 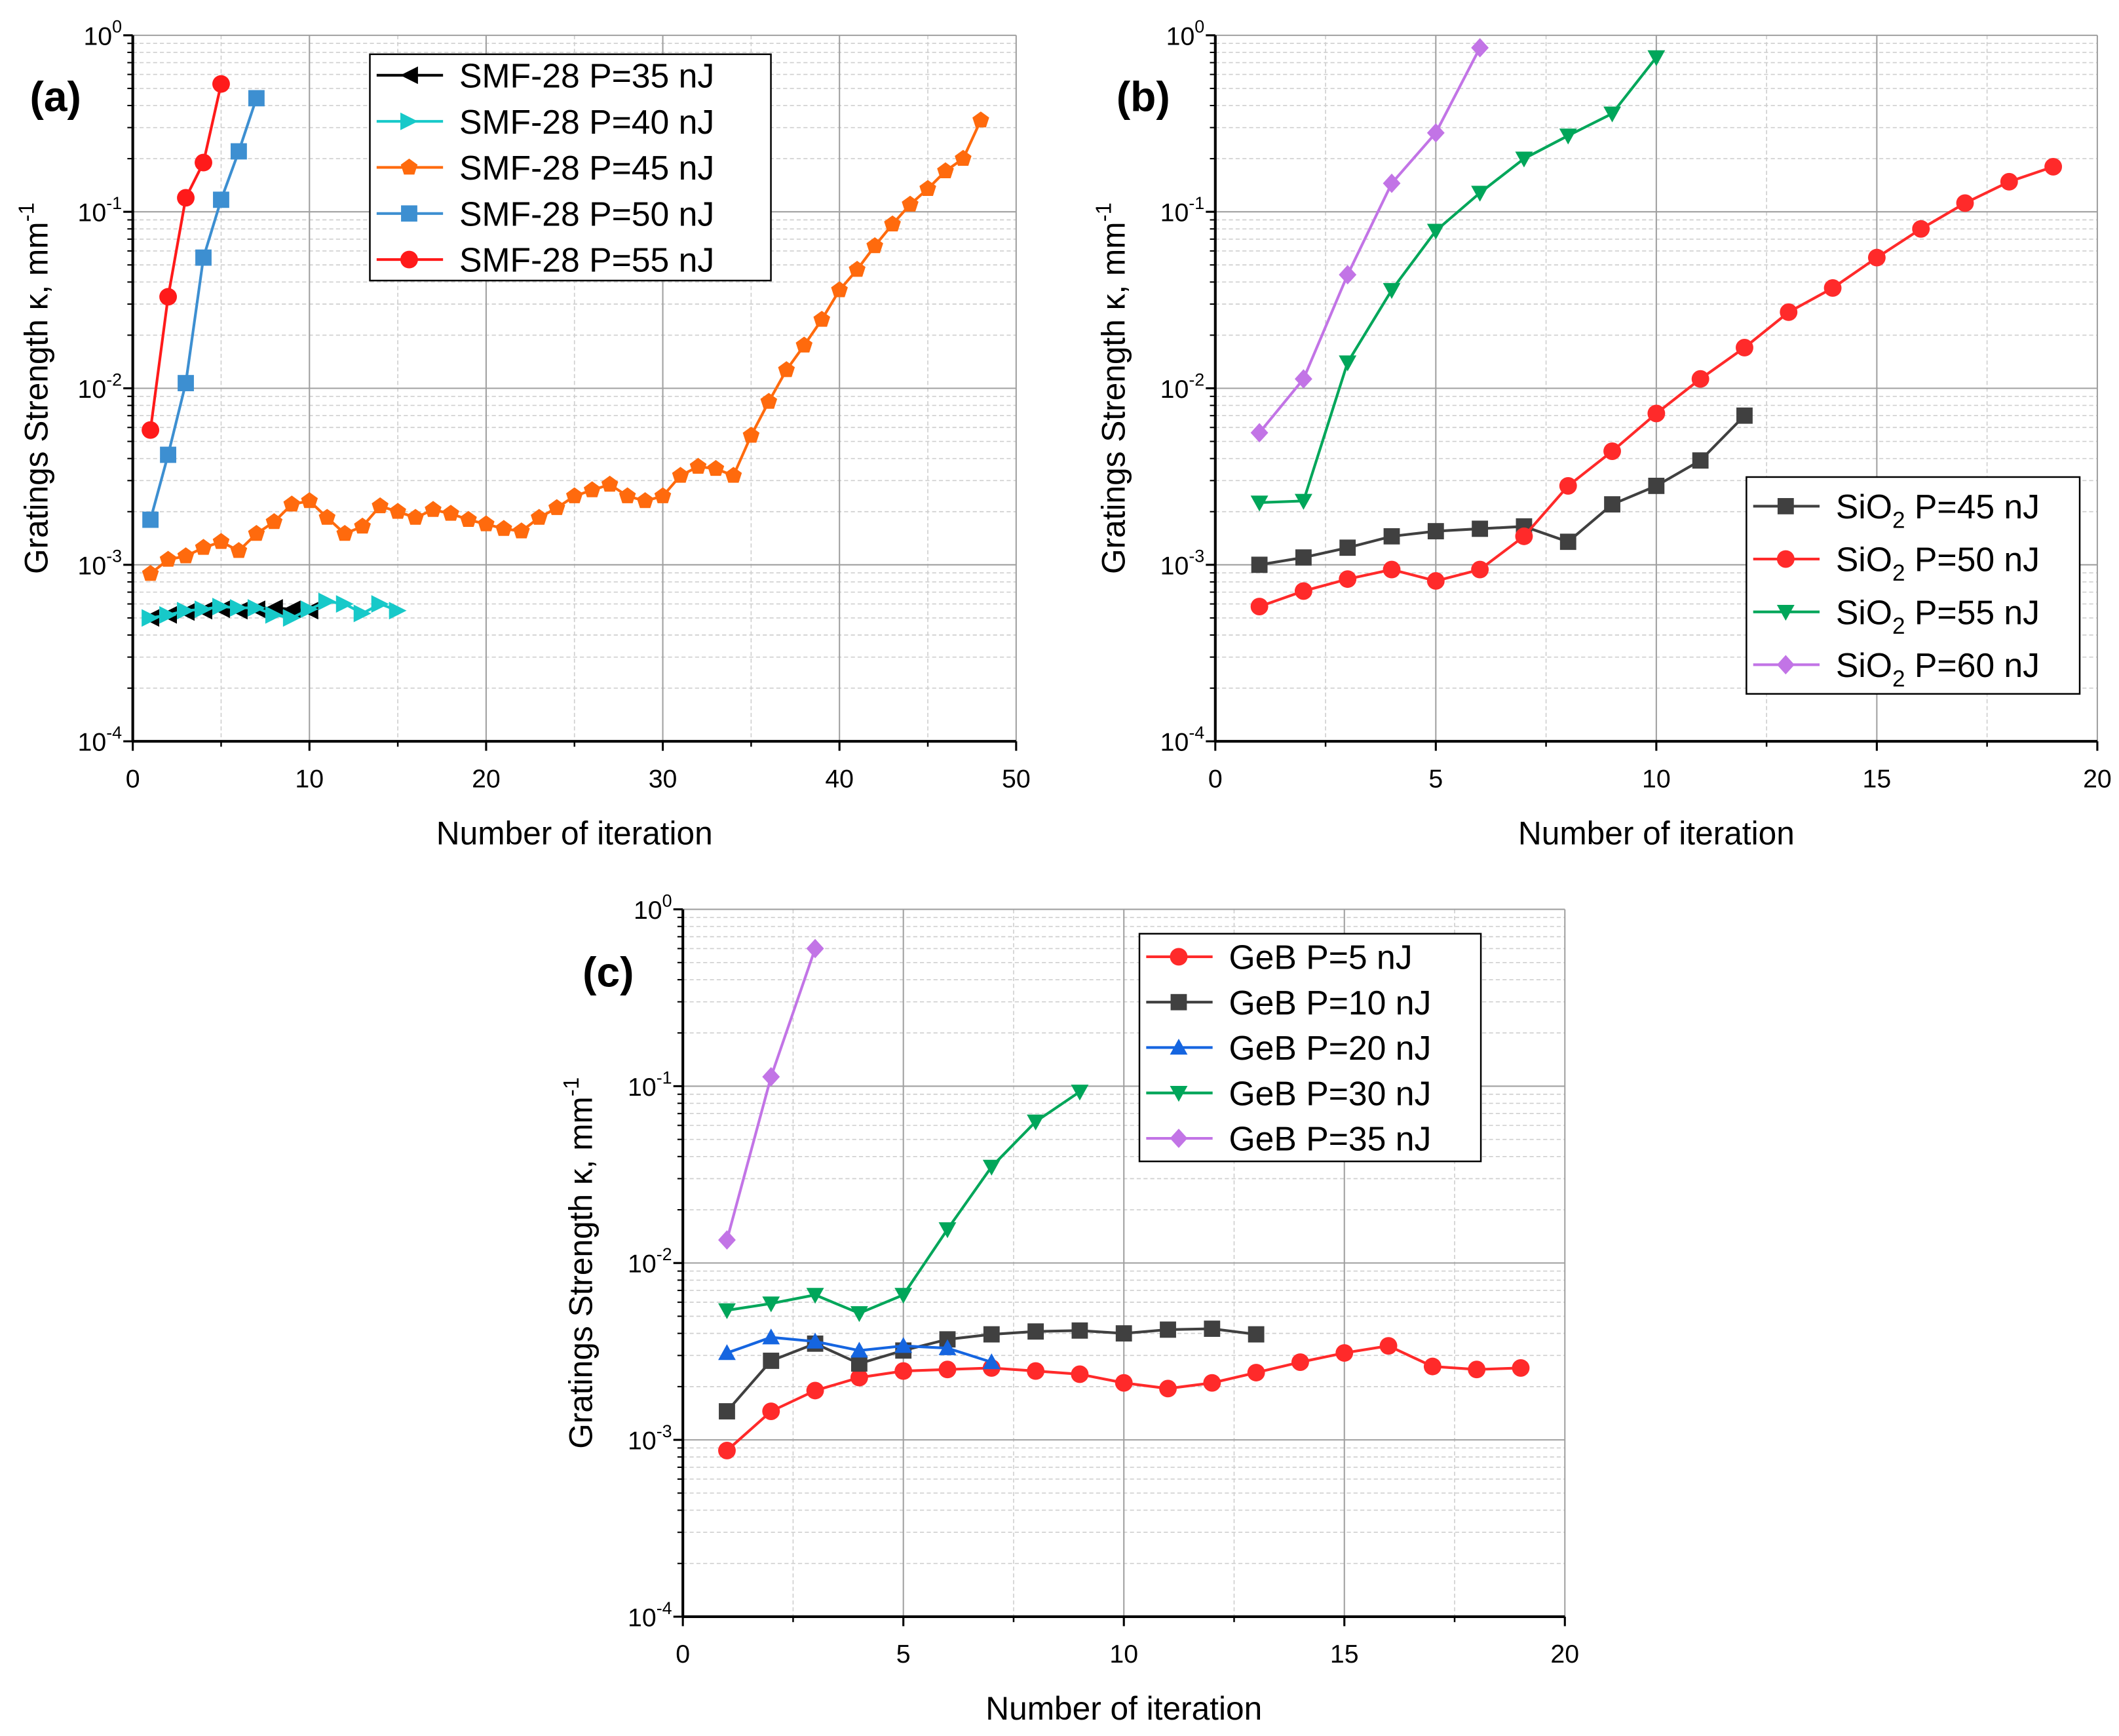 I want to click on y-tick-label: 10⁻³, so click(x=650, y=1438).